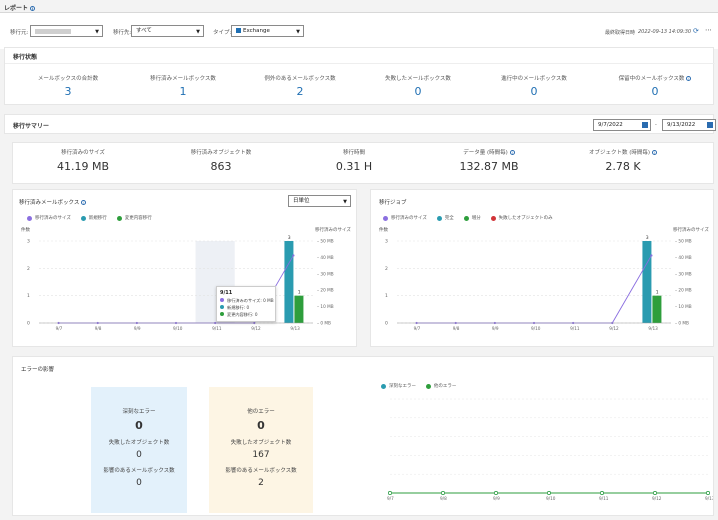 This screenshot has height=520, width=718. Describe the element at coordinates (28, 296) in the screenshot. I see `y-tick-label: 1` at that location.